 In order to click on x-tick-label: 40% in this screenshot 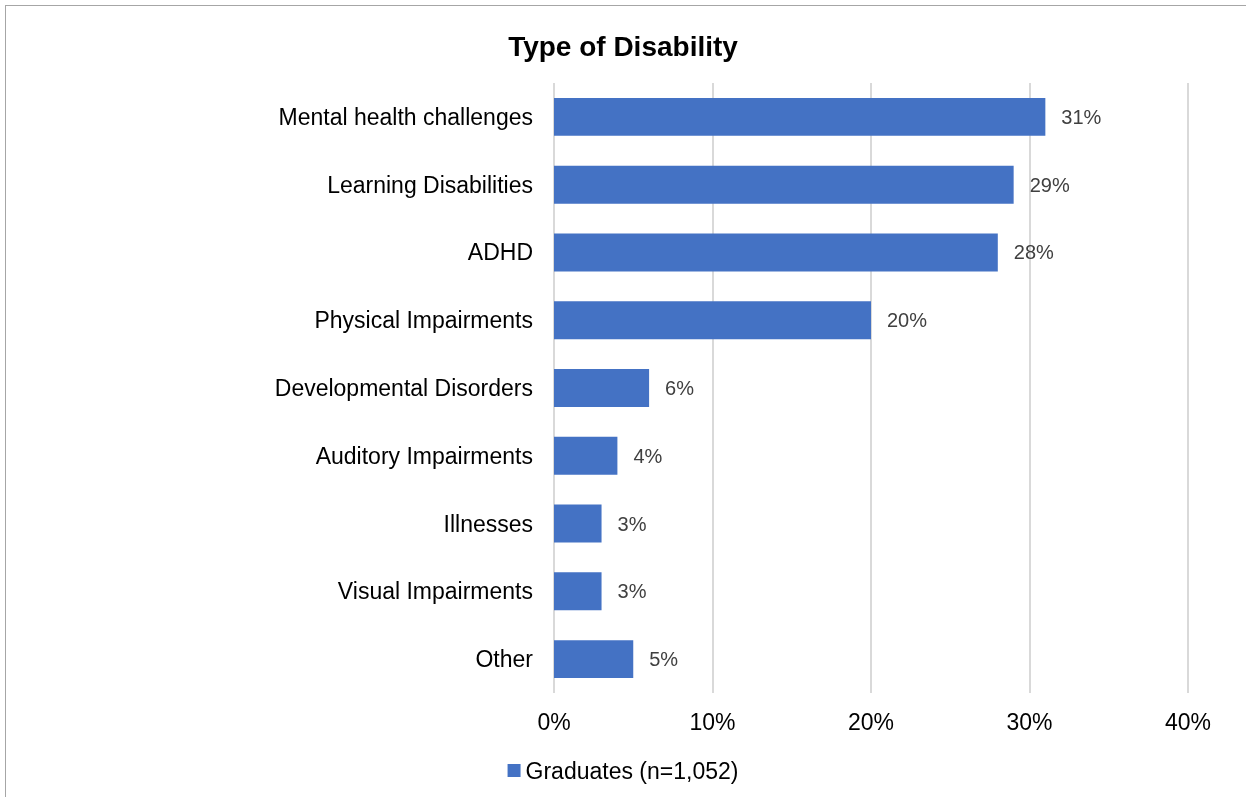, I will do `click(1188, 721)`.